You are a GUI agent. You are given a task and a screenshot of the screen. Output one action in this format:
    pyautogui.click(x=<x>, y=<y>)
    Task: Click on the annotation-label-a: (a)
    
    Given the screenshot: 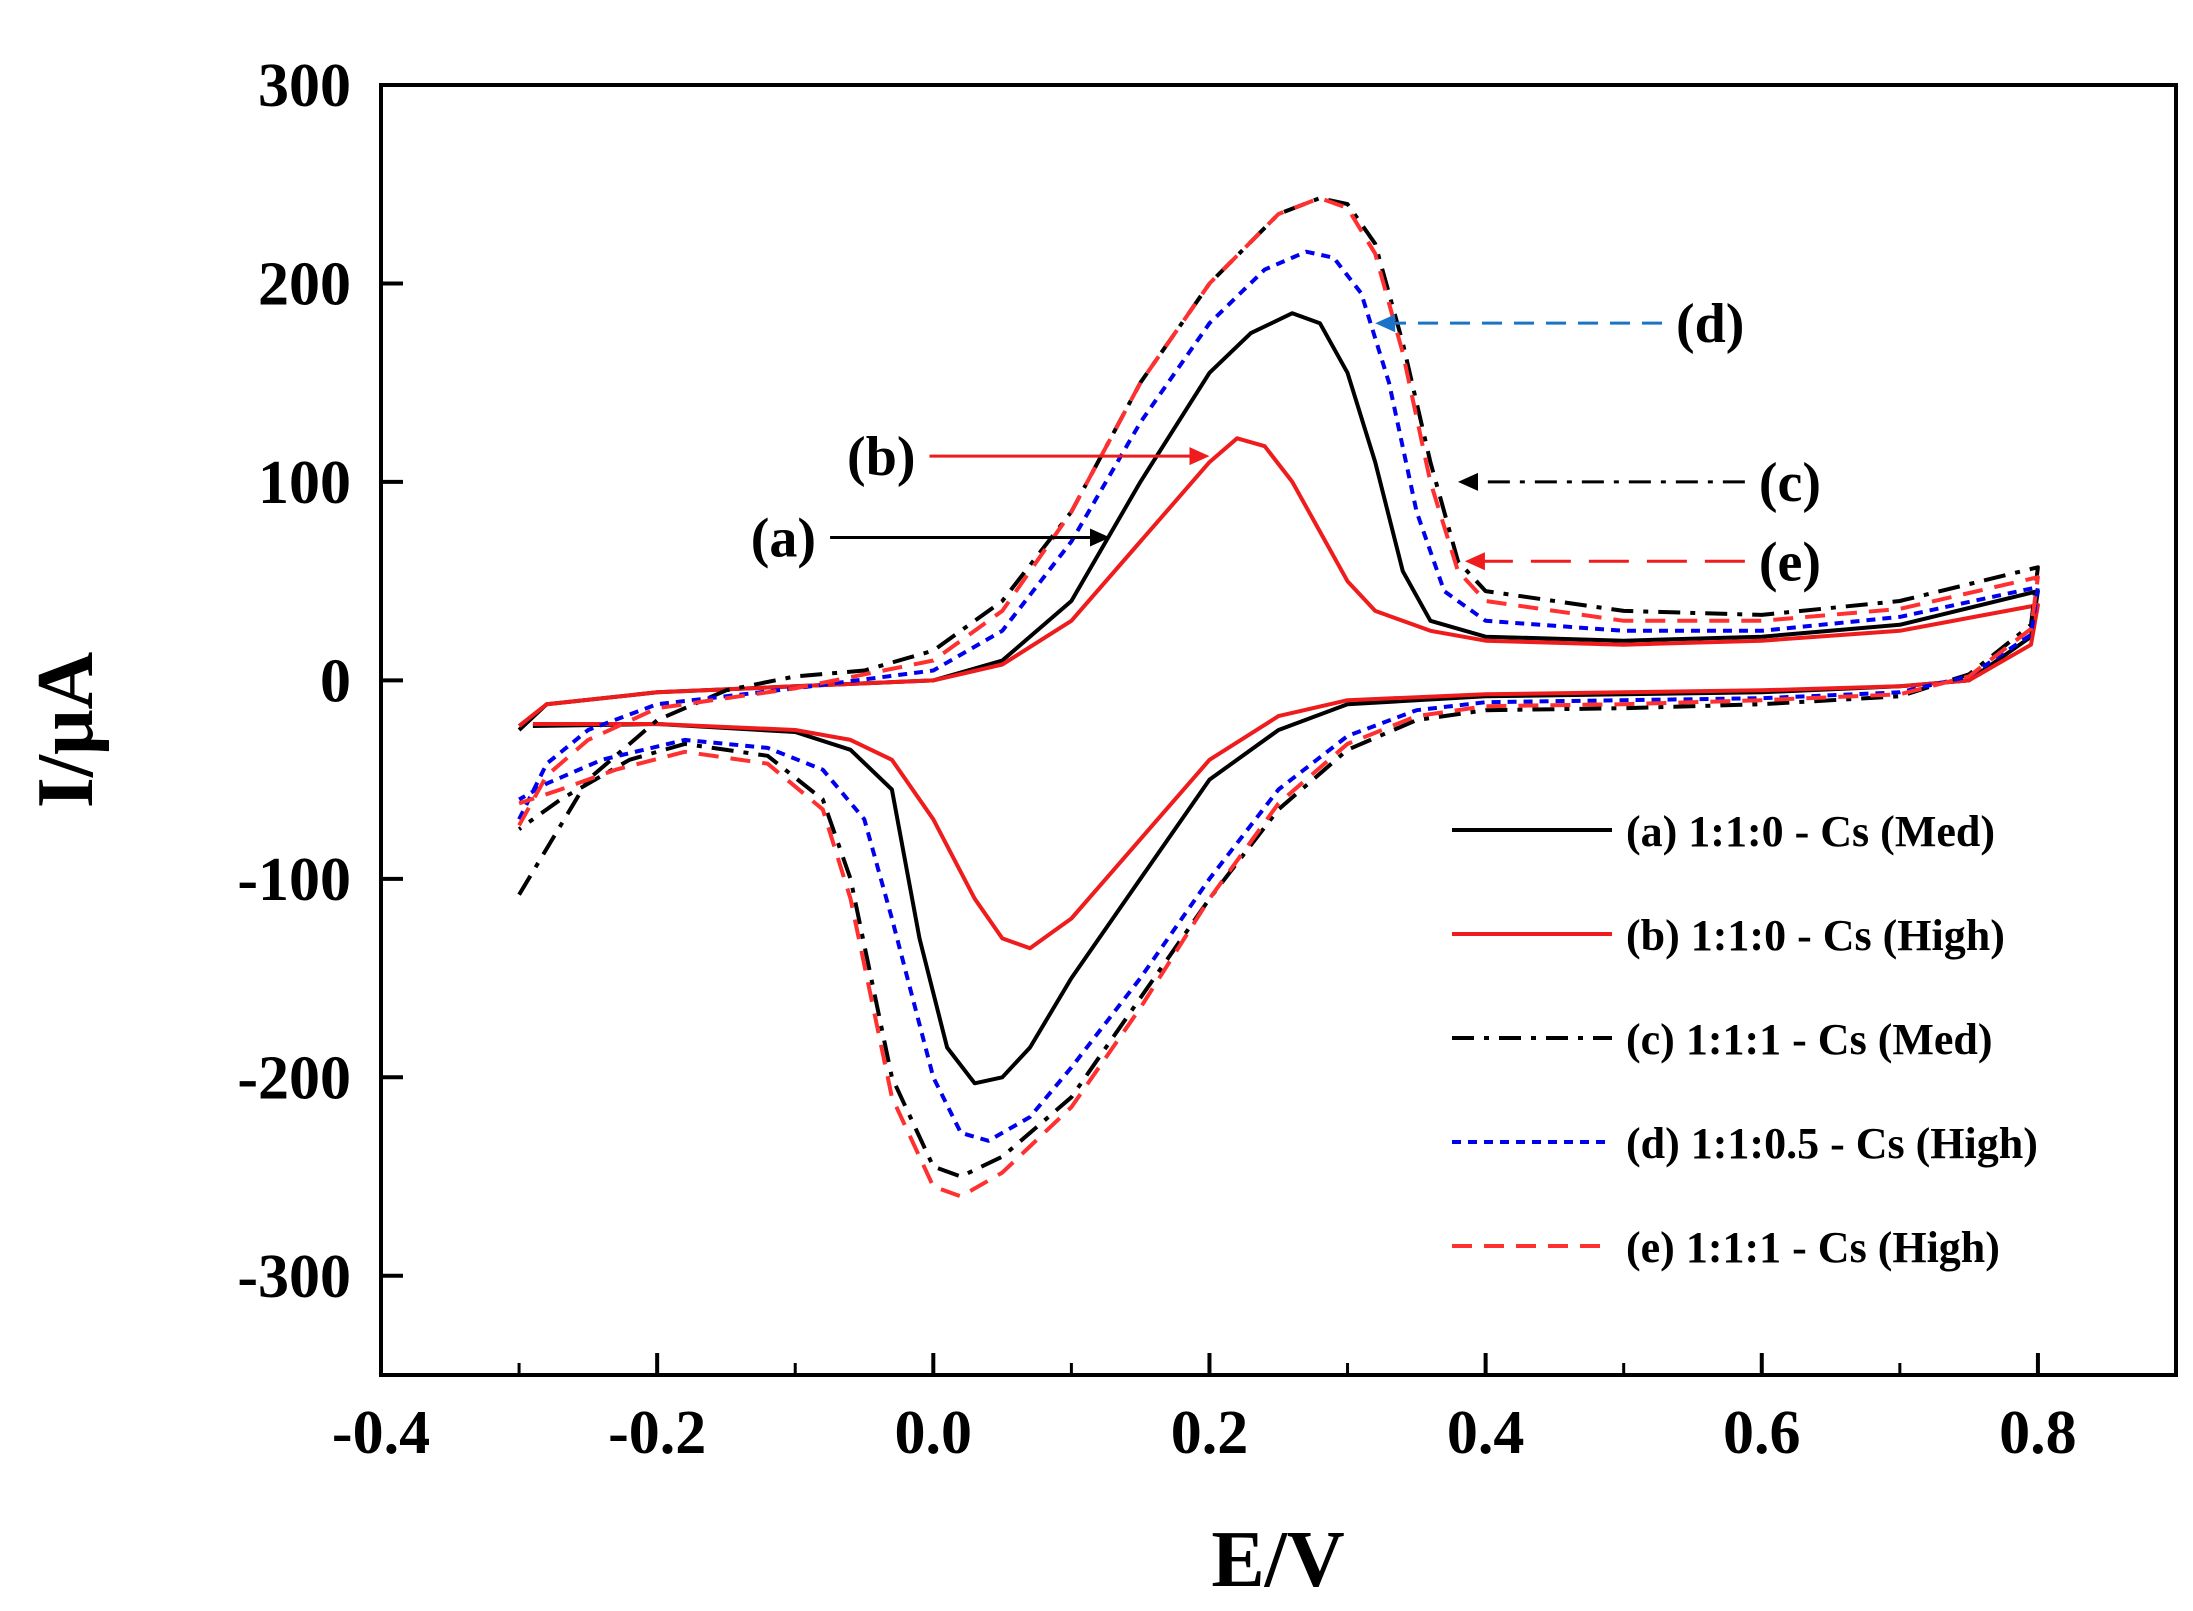 What is the action you would take?
    pyautogui.click(x=783, y=538)
    